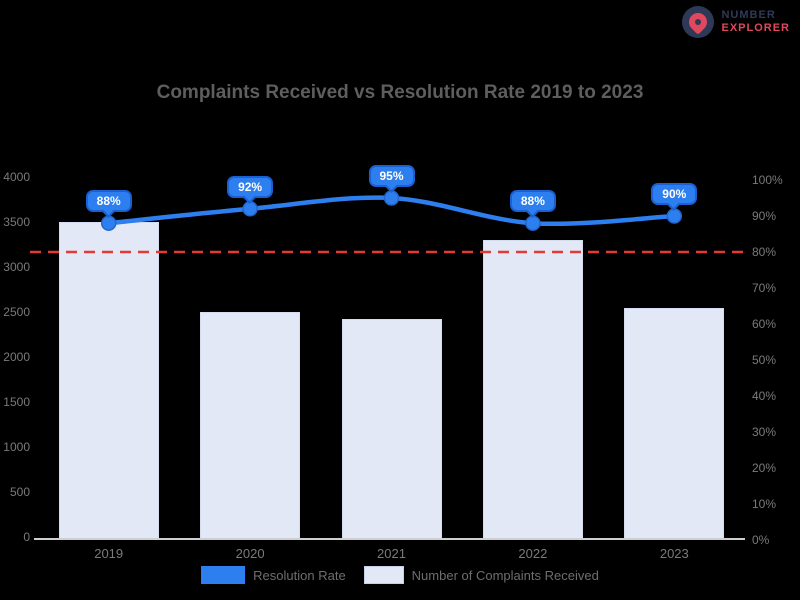 This screenshot has height=600, width=800. Describe the element at coordinates (761, 540) in the screenshot. I see `y-axis-right-tick: 0%` at that location.